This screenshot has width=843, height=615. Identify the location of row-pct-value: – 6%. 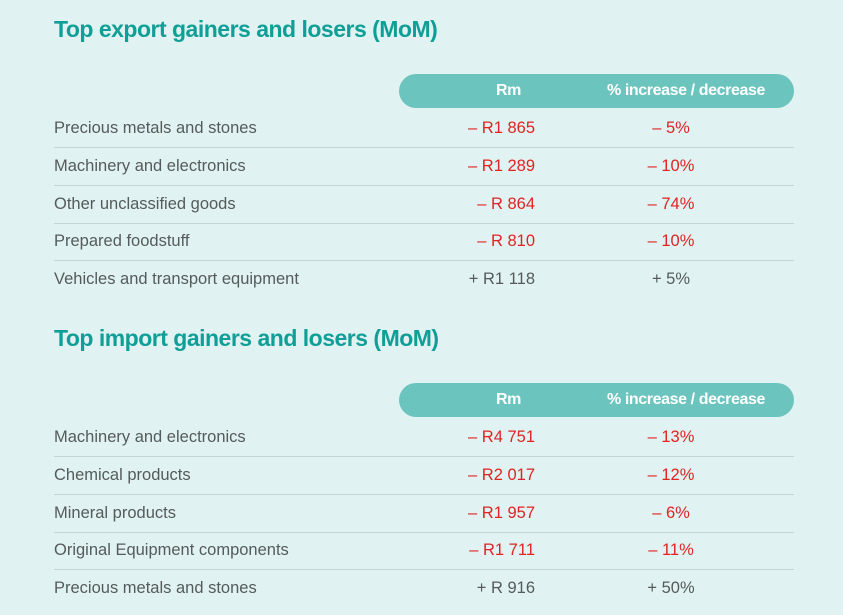
(671, 513).